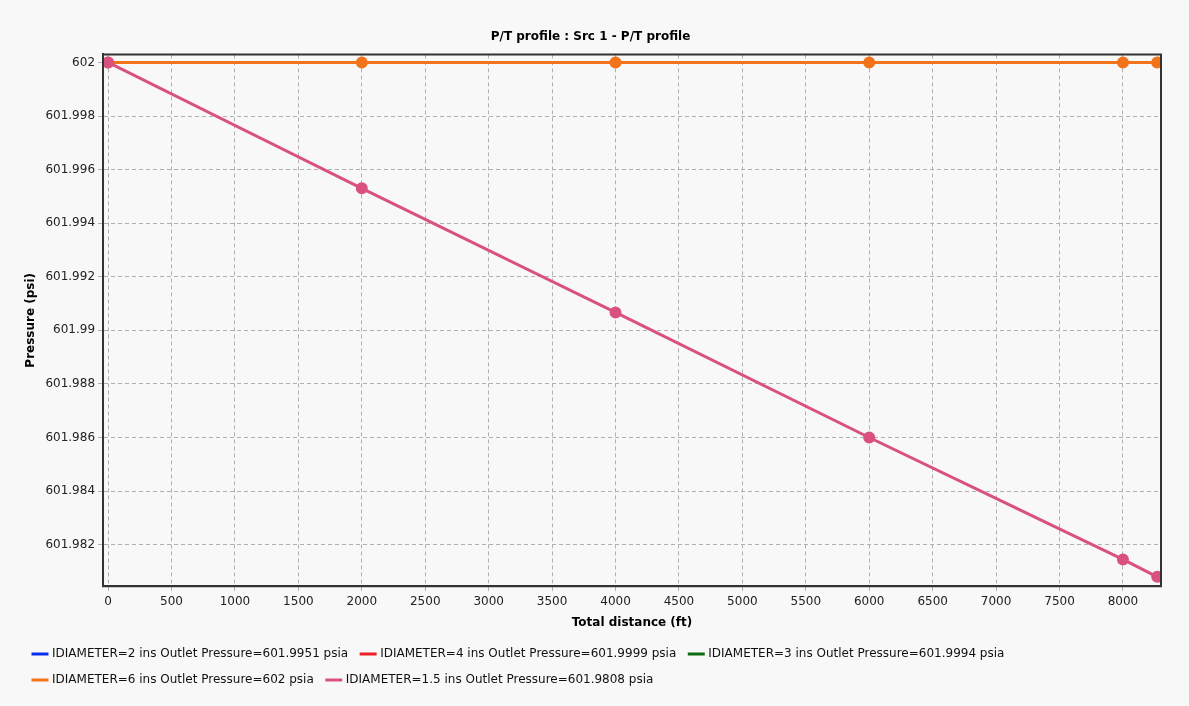  Describe the element at coordinates (996, 600) in the screenshot. I see `x-tick-label: 7000` at that location.